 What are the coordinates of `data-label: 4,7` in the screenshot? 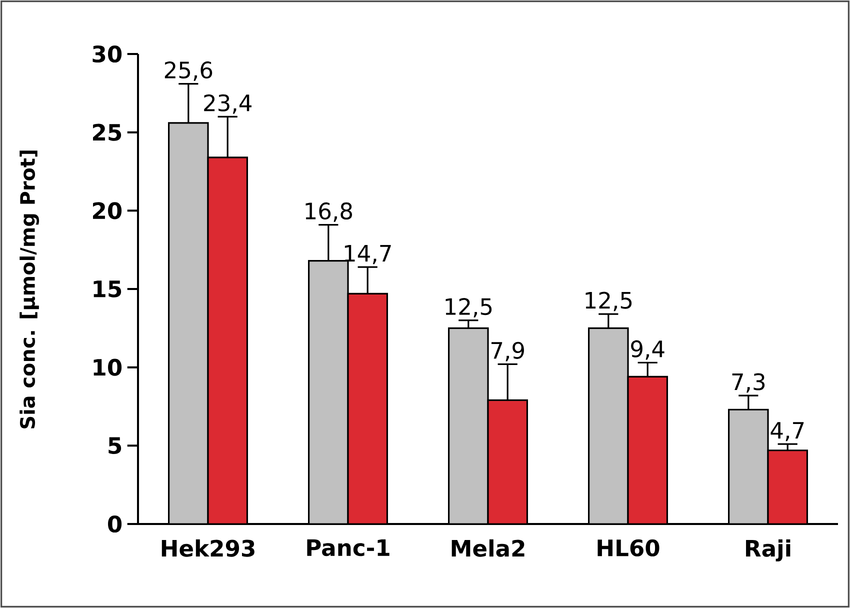 It's located at (787, 432).